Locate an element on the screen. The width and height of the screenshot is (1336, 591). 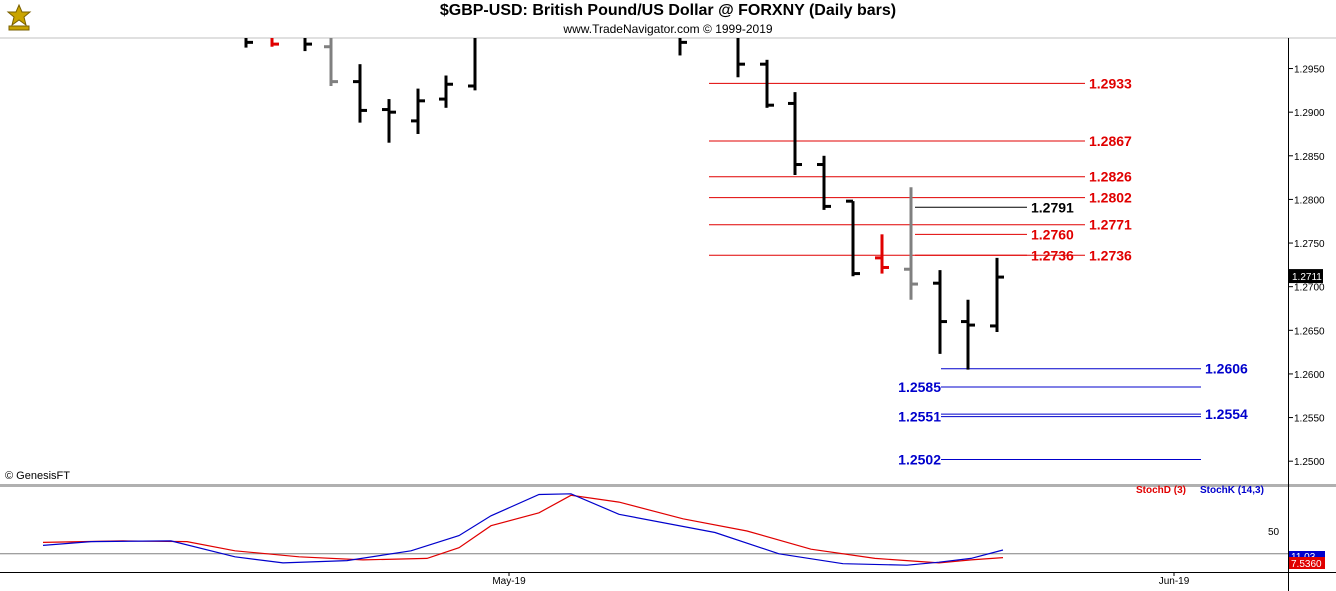
resistance-label: 1.2760 is located at coordinates (1052, 234).